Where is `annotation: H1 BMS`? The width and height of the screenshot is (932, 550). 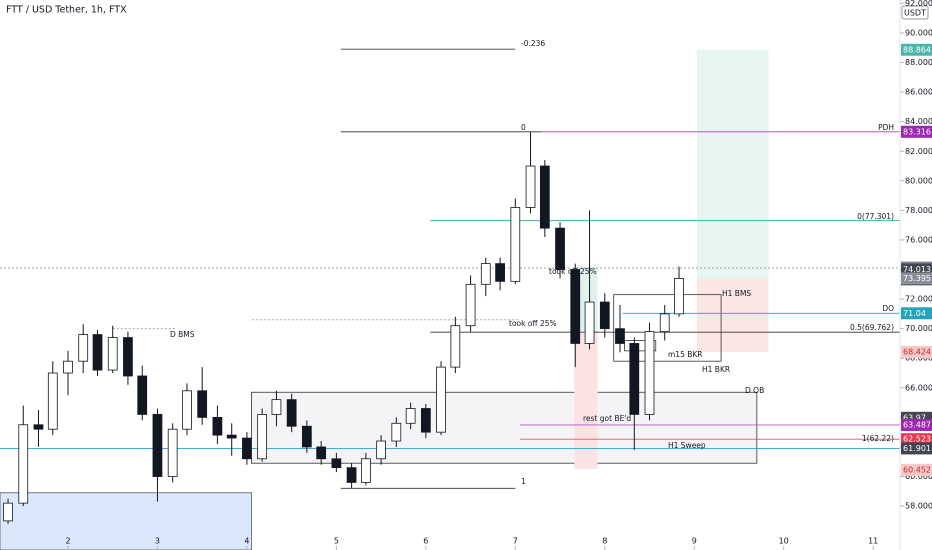
annotation: H1 BMS is located at coordinates (736, 293).